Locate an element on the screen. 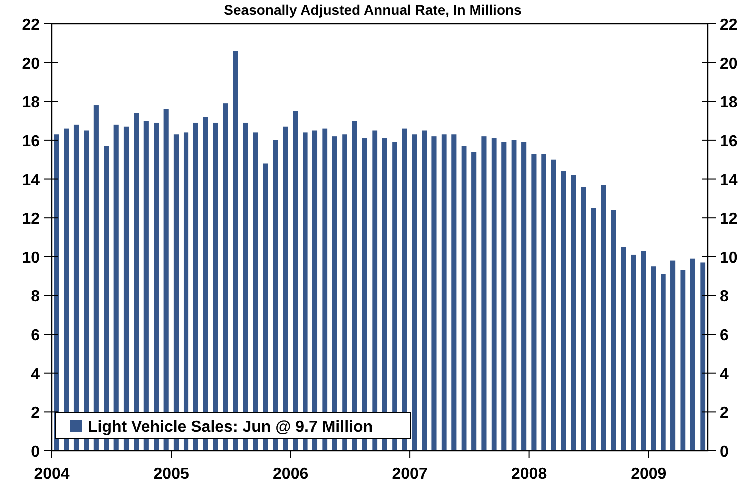  y-tick-label: 10 is located at coordinates (31, 258).